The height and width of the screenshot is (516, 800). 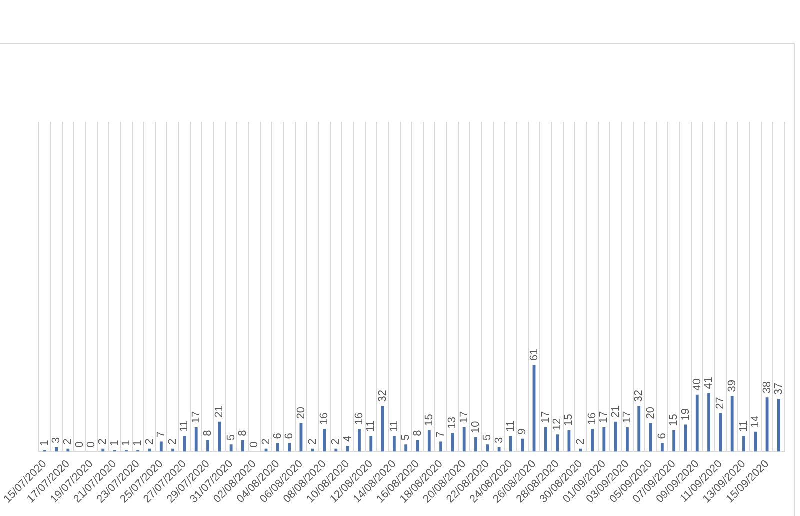 What do you see at coordinates (452, 423) in the screenshot?
I see `data-label: 13` at bounding box center [452, 423].